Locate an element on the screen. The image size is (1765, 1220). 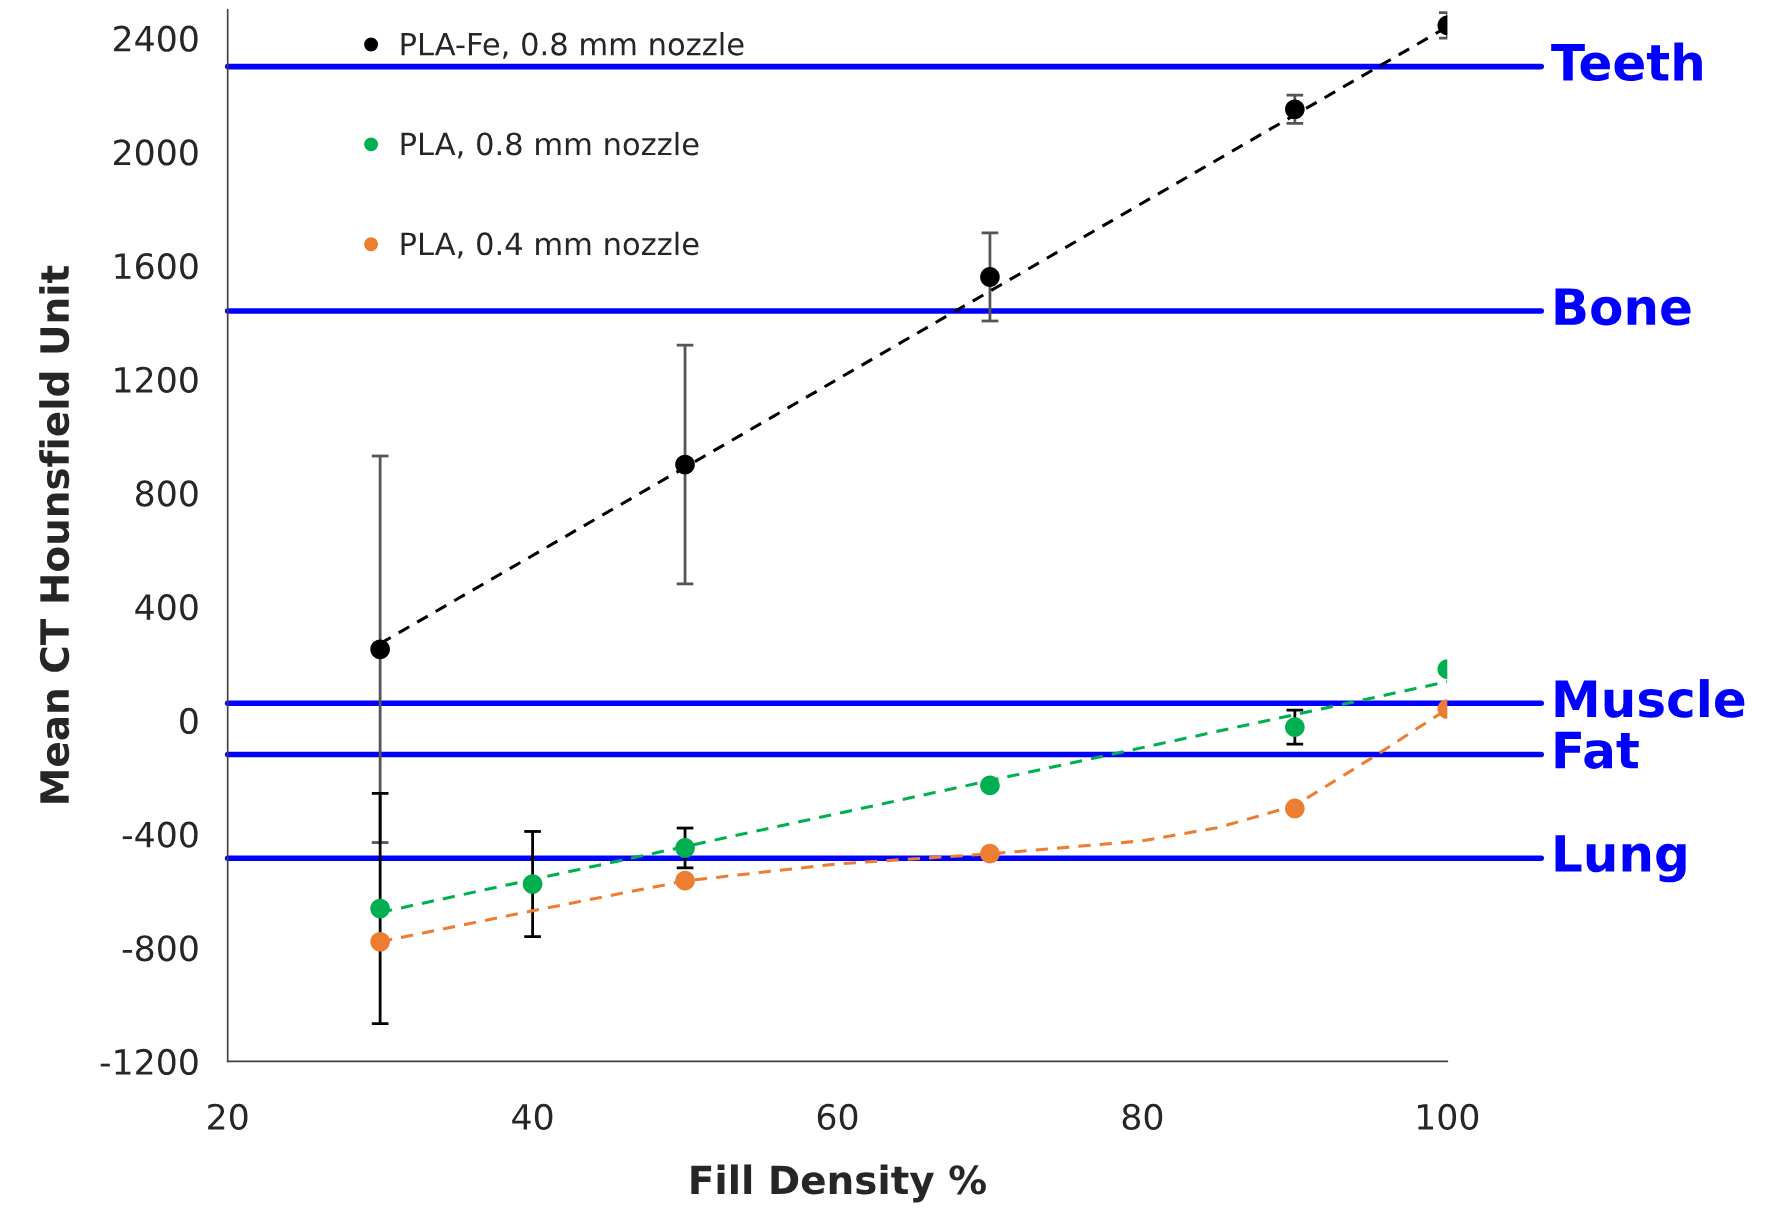
x-tick-label: 40 is located at coordinates (532, 1116).